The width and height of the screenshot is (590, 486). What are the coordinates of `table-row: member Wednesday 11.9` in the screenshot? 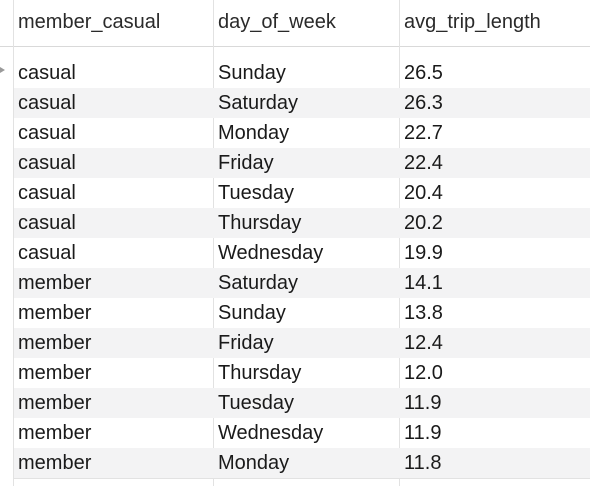 It's located at (302, 433).